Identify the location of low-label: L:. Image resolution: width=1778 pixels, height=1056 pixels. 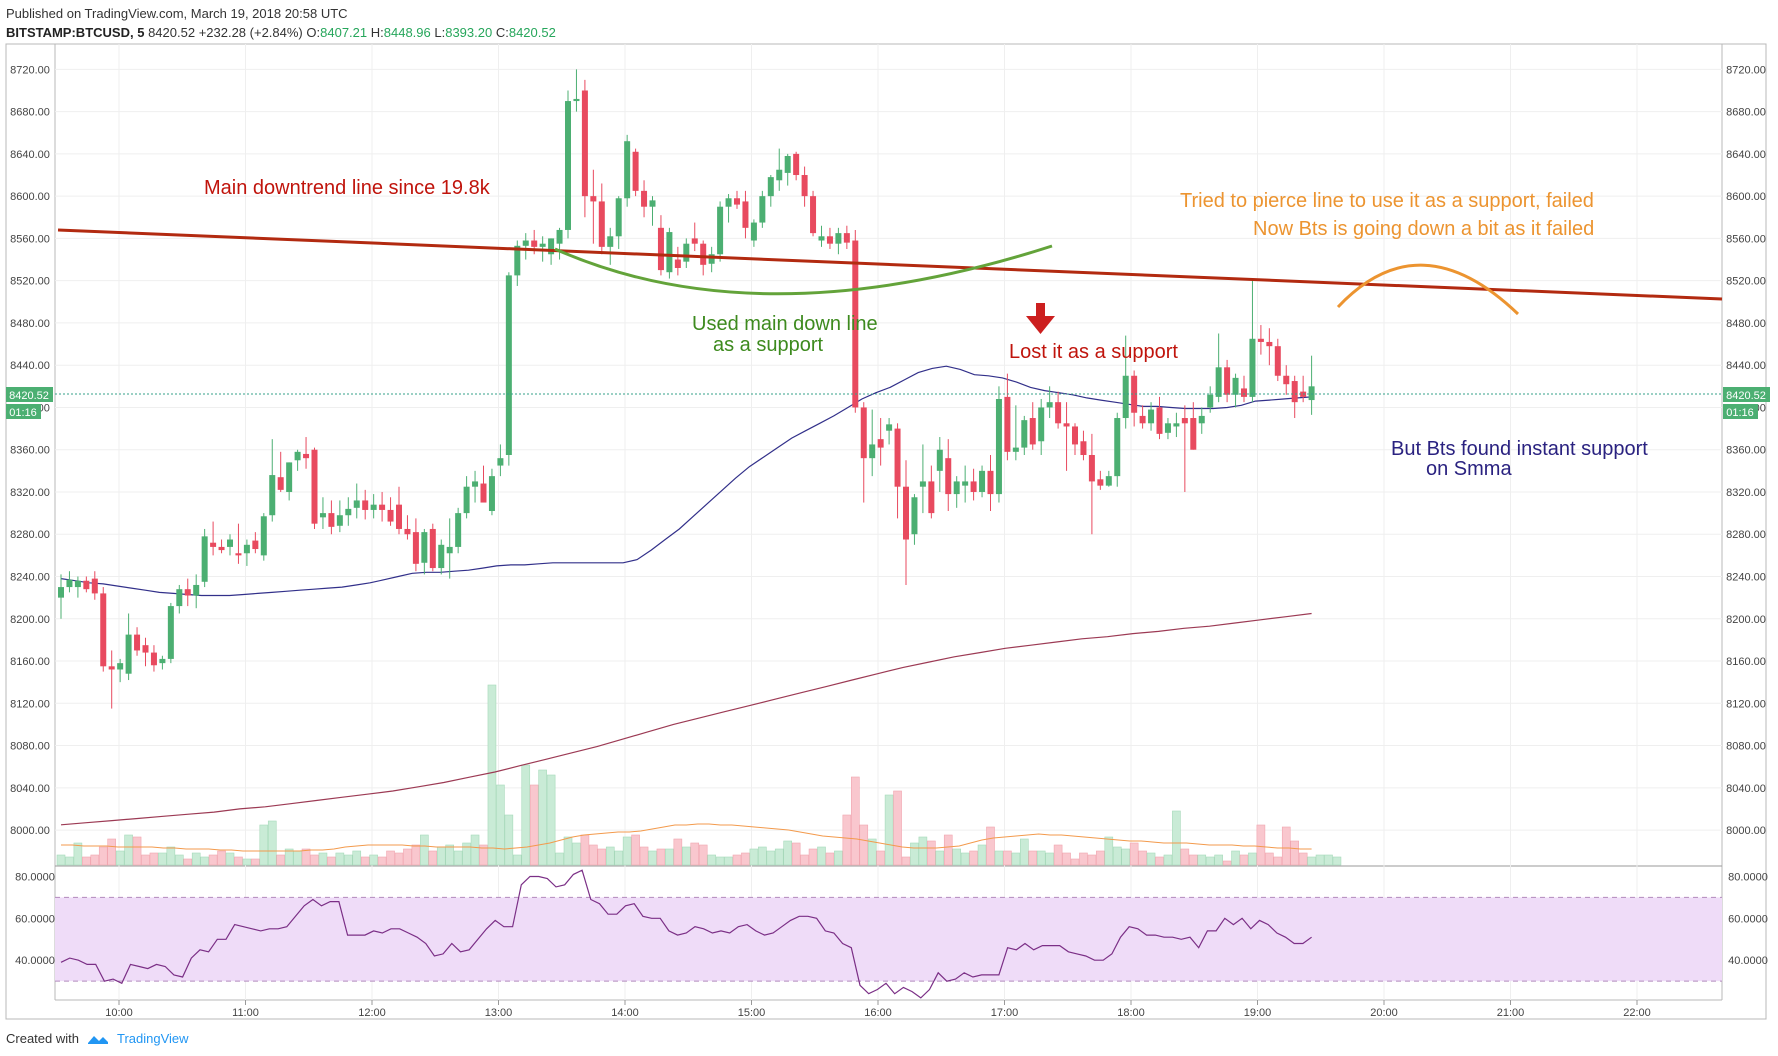
(440, 32).